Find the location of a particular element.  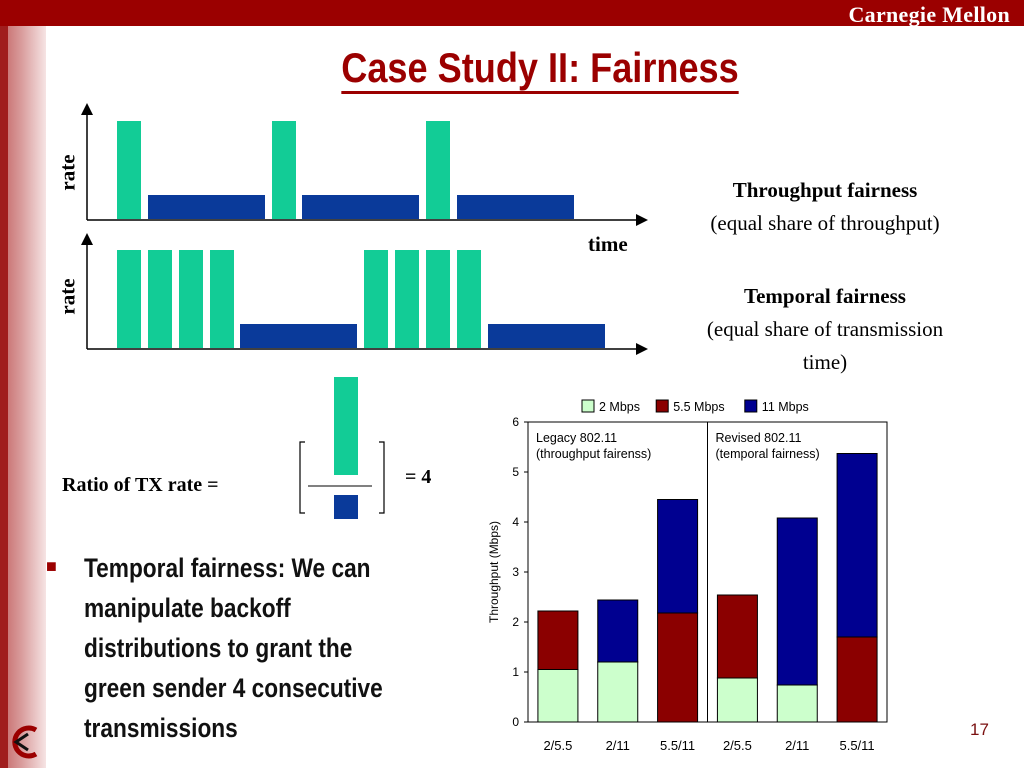

temporal-fairness-title: Temporal fairness is located at coordinates (825, 296).